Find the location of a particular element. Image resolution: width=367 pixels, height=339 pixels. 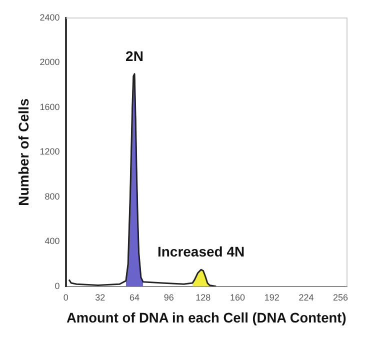

x-tick-label: 96 is located at coordinates (169, 297).